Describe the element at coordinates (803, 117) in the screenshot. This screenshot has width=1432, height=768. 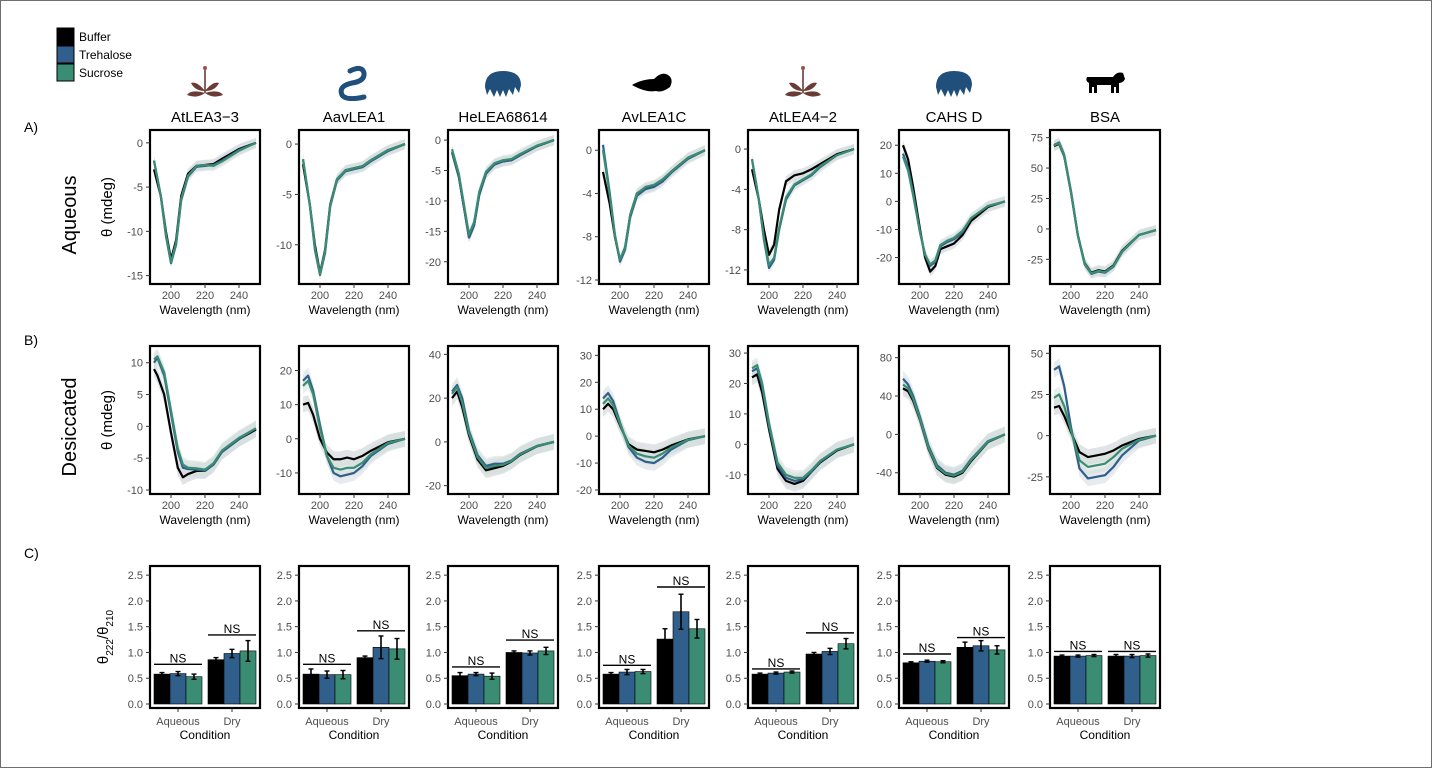
I see `protein-title-atlea4-2: AtLEA4−2` at that location.